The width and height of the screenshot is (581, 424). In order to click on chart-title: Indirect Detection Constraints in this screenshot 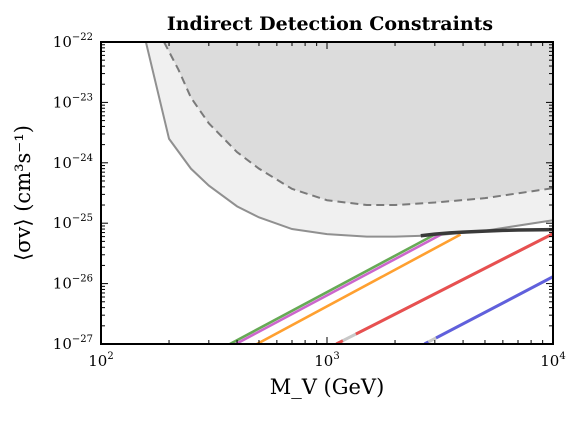, I will do `click(330, 24)`.